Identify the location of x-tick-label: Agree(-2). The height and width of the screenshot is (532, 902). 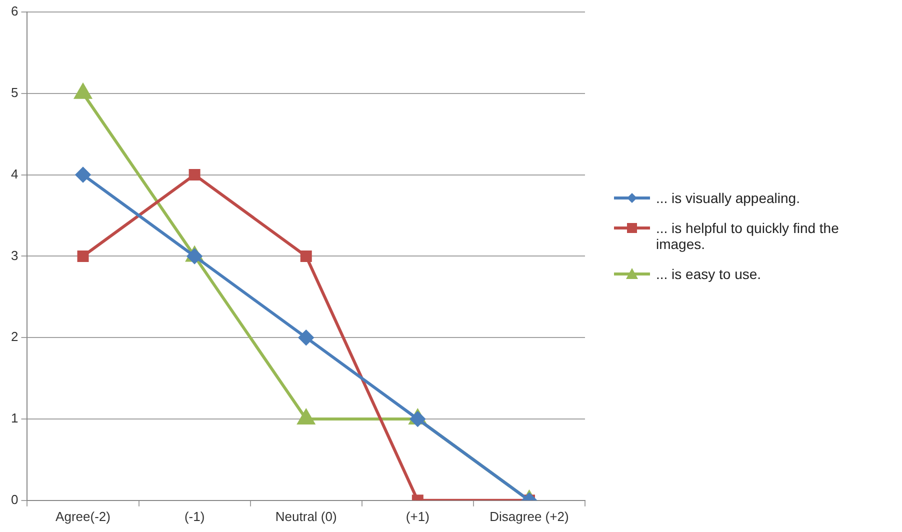
(83, 516).